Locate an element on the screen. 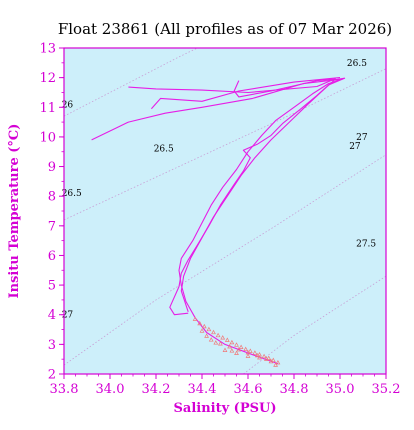 The height and width of the screenshot is (430, 414). deep-profile-points is located at coordinates (236, 341).